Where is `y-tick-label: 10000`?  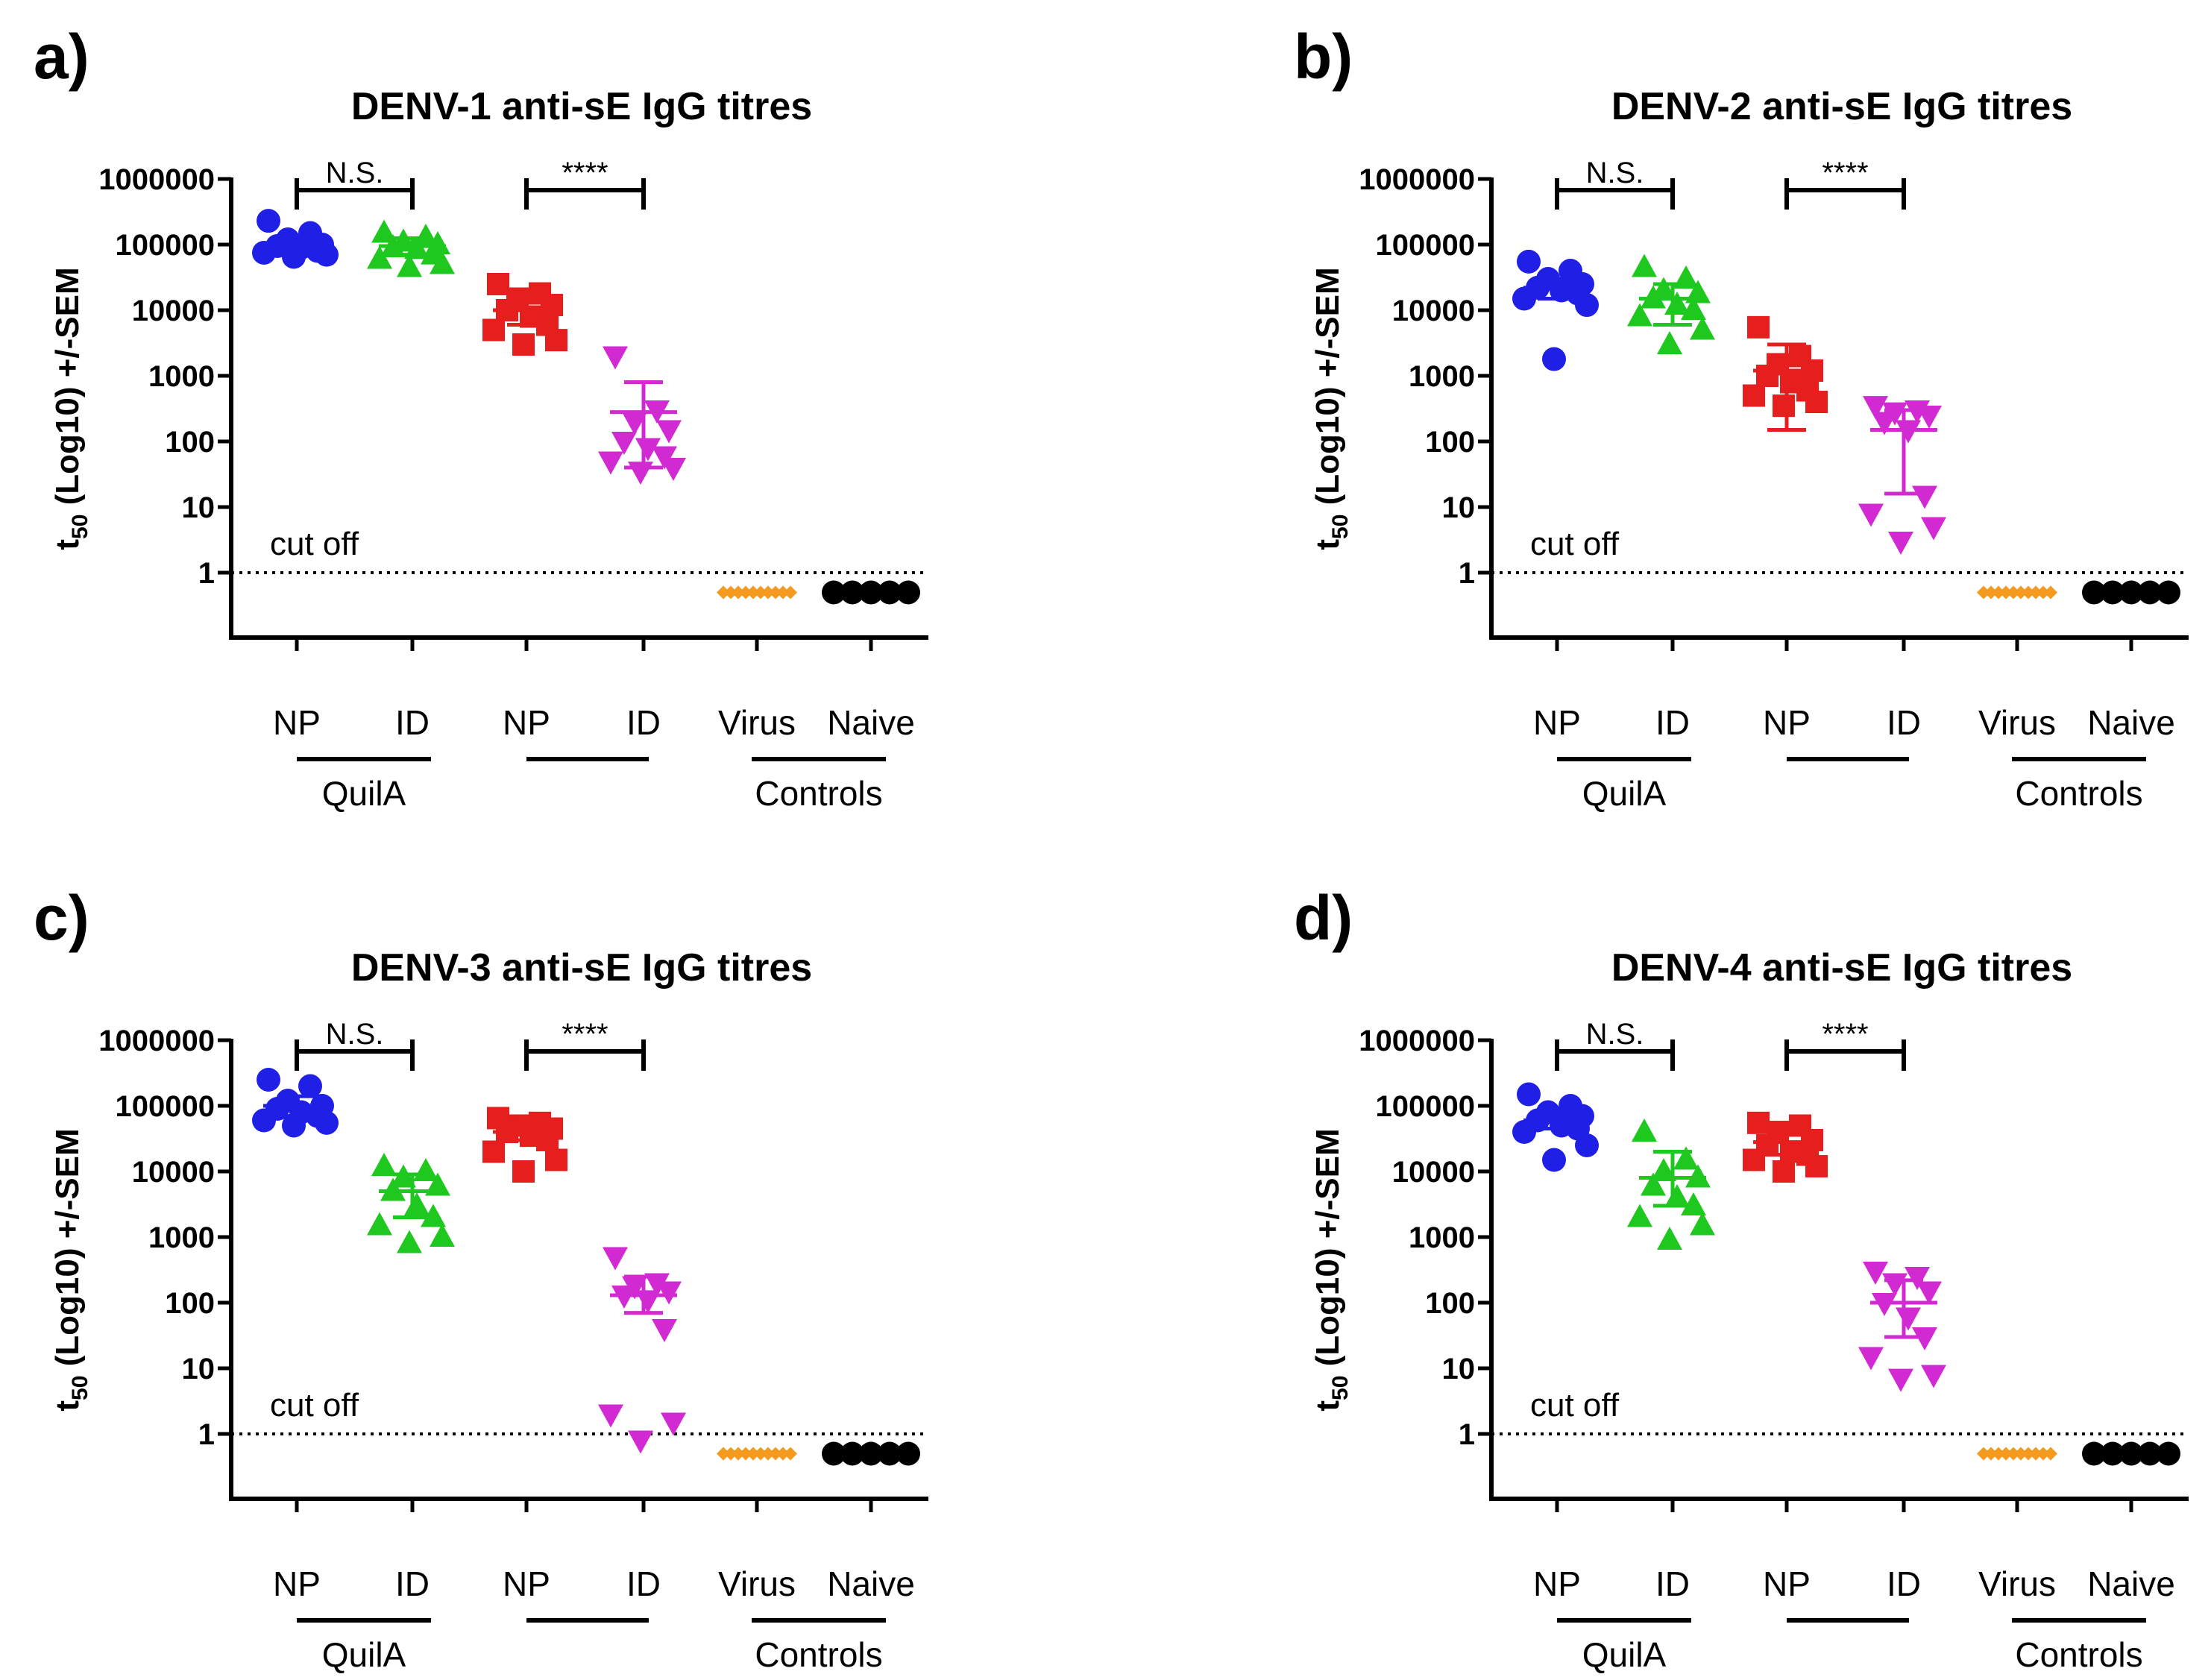
y-tick-label: 10000 is located at coordinates (1433, 311).